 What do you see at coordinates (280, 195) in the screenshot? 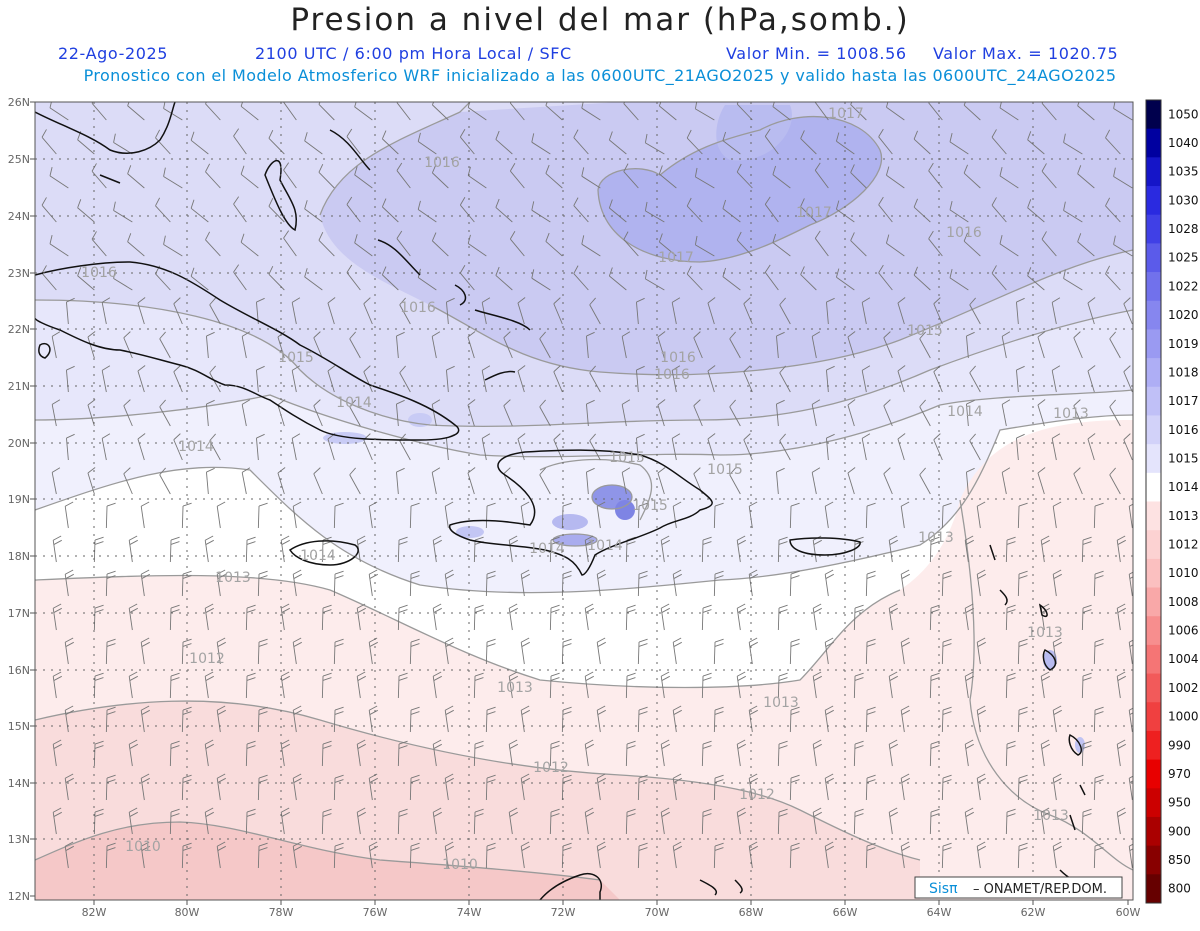
I see `coast-andros` at bounding box center [280, 195].